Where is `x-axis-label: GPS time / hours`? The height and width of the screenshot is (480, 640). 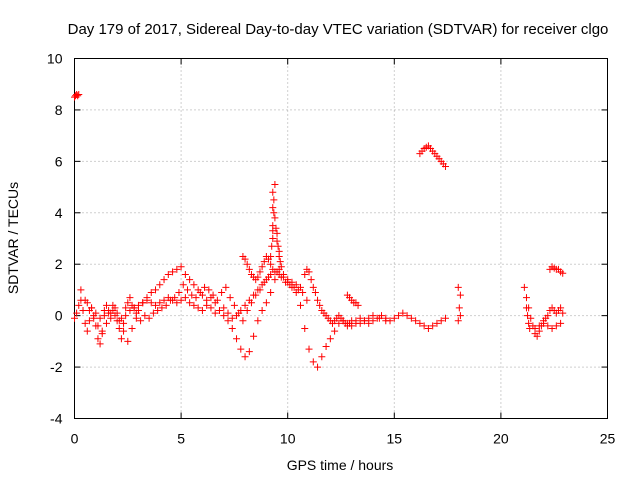 x-axis-label: GPS time / hours is located at coordinates (340, 465).